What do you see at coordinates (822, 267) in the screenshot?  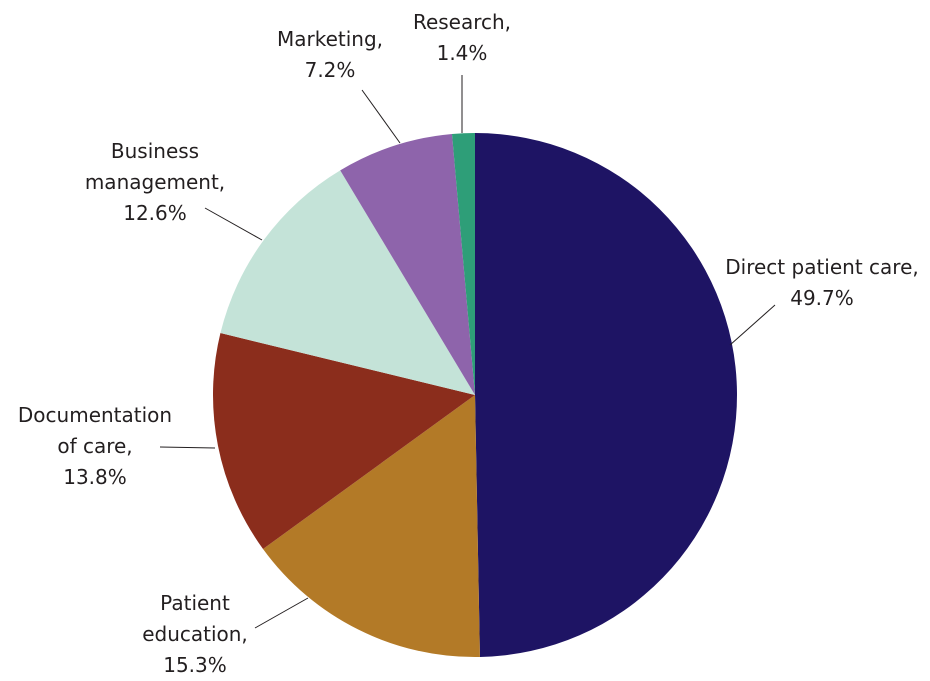 I see `slice-label: Direct patient care,` at bounding box center [822, 267].